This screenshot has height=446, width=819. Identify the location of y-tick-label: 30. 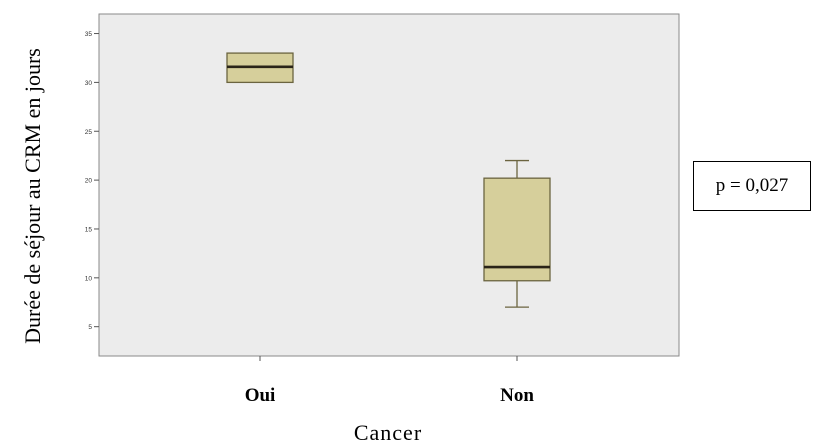
(89, 83).